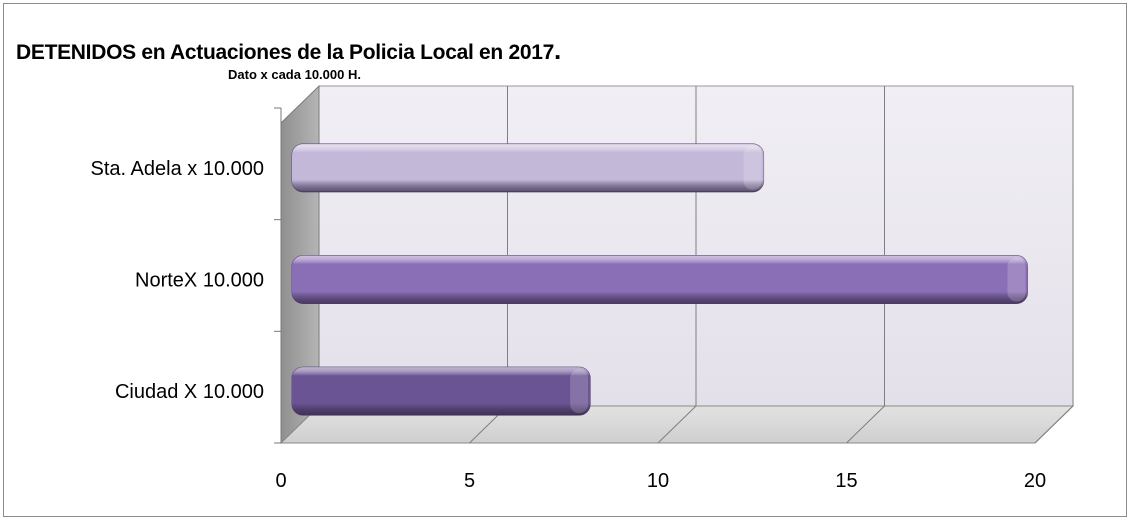  I want to click on category-label: Sta. Adela x 10.000, so click(177, 169).